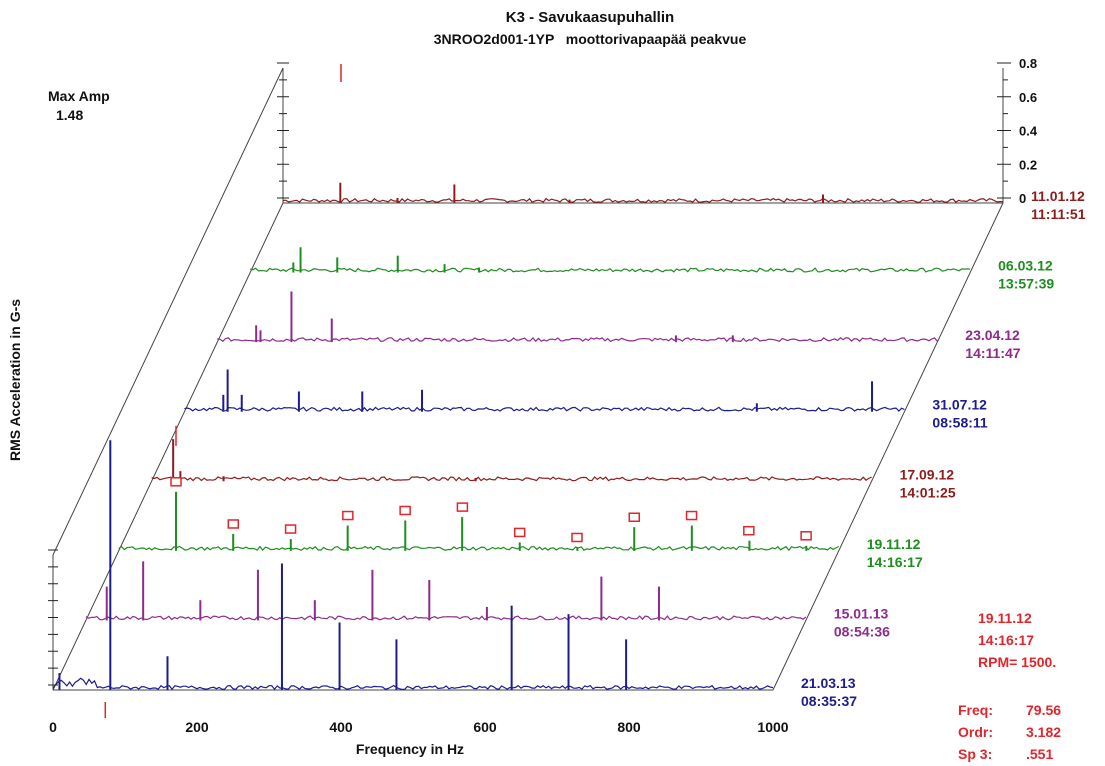 The width and height of the screenshot is (1105, 766). What do you see at coordinates (888, 446) in the screenshot?
I see `depth-axis-right` at bounding box center [888, 446].